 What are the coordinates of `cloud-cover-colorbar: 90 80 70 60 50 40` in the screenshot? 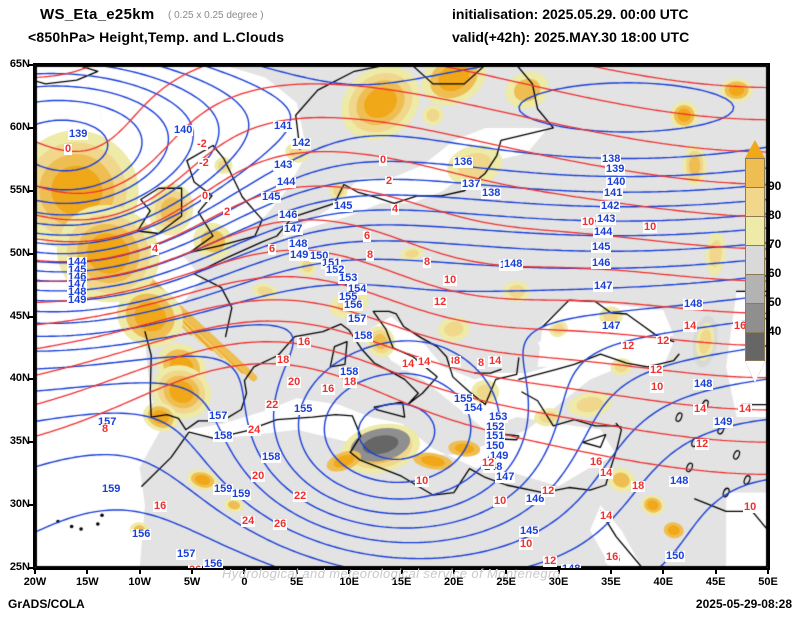 It's located at (763, 261).